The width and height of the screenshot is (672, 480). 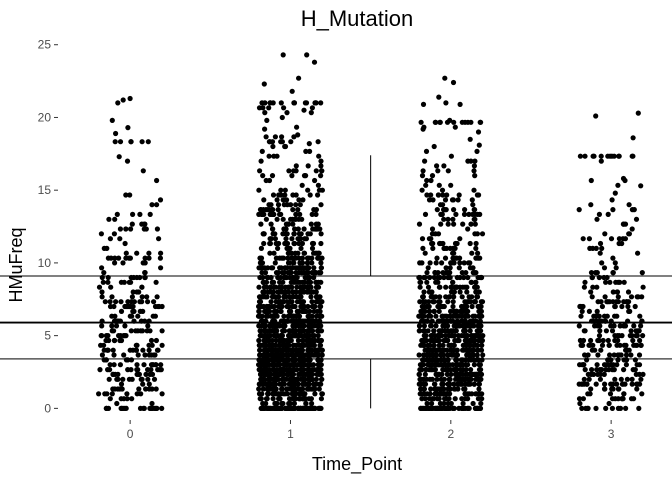 I want to click on x-tick-label: 2, so click(x=450, y=434).